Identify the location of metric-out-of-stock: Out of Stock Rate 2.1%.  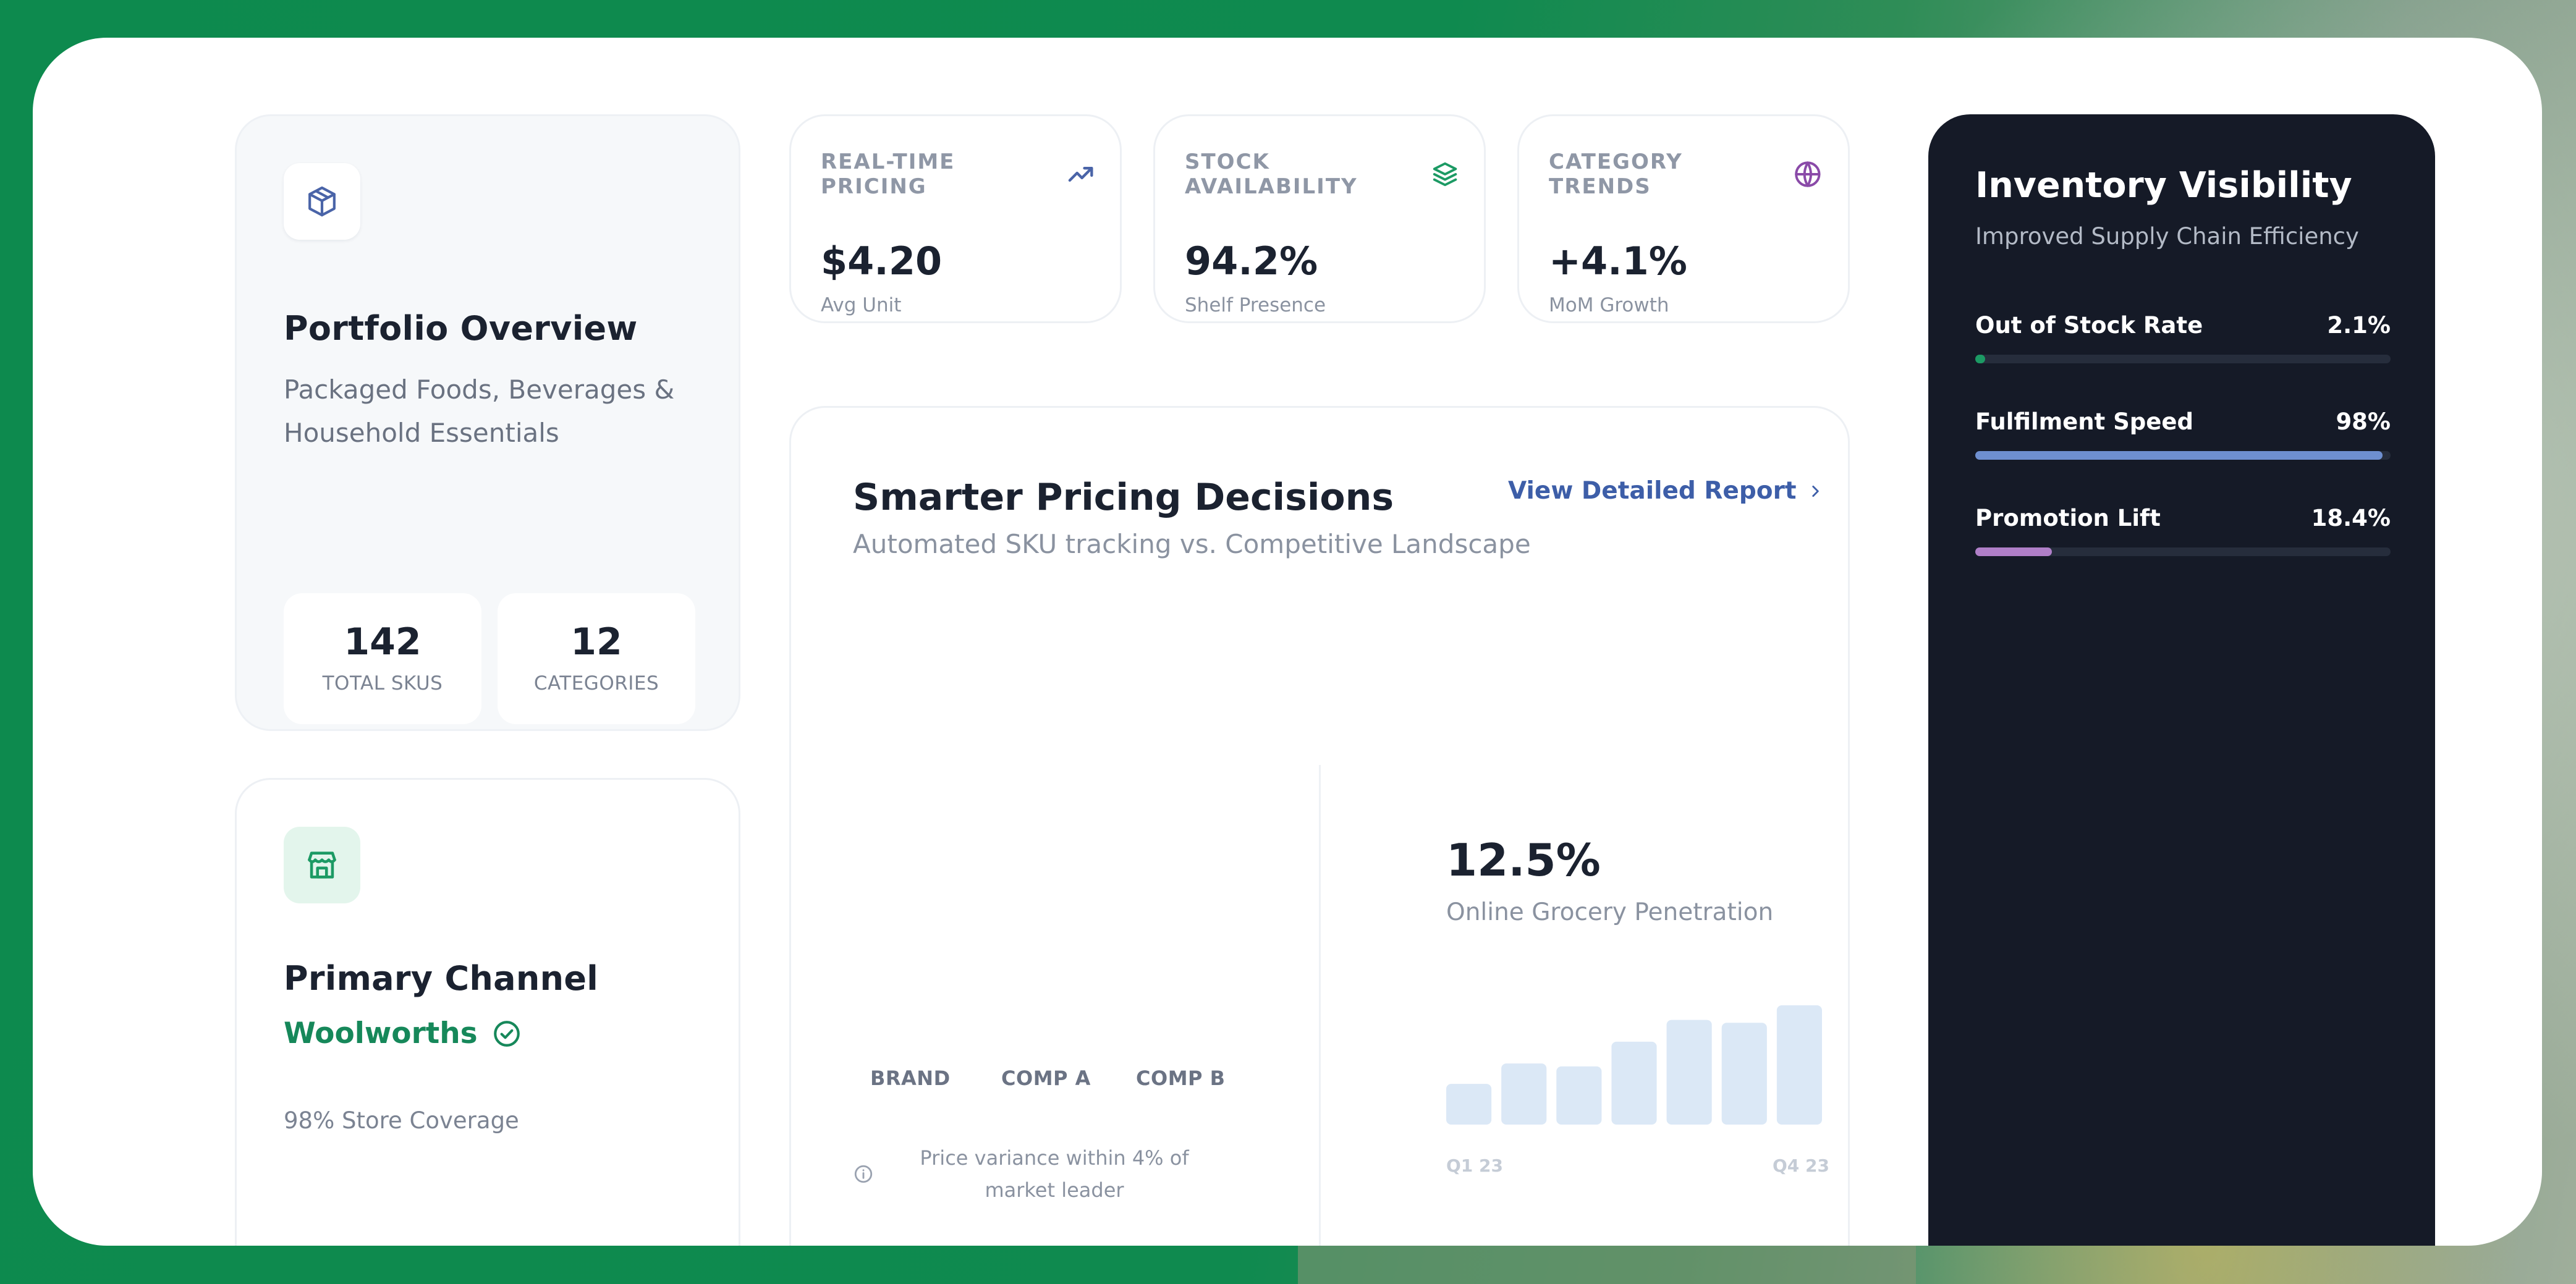
(2183, 337).